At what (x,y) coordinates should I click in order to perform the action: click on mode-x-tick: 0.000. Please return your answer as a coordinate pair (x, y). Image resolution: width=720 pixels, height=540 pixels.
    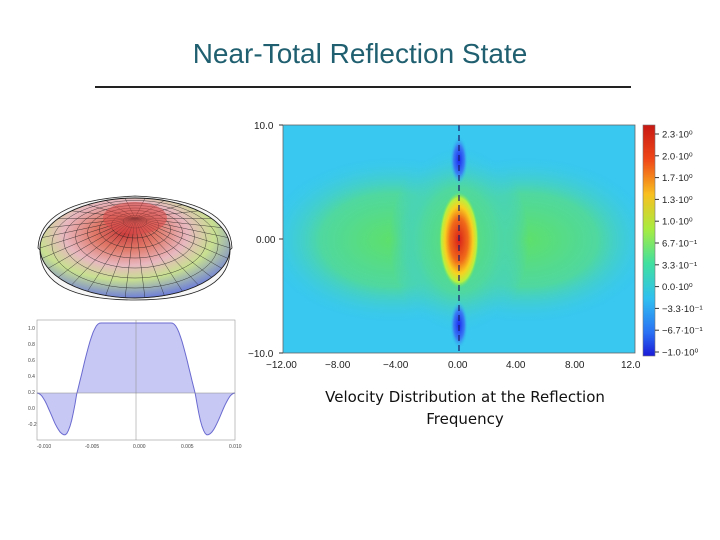
    Looking at the image, I should click on (139, 447).